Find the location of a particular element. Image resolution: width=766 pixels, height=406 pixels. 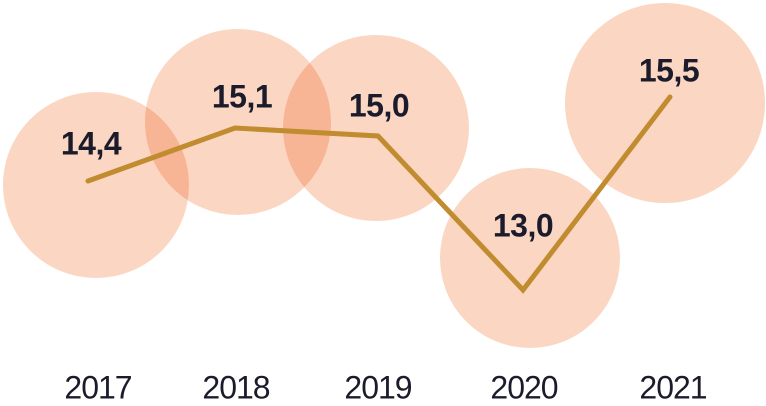

x-axis-label: 2018 is located at coordinates (236, 387).